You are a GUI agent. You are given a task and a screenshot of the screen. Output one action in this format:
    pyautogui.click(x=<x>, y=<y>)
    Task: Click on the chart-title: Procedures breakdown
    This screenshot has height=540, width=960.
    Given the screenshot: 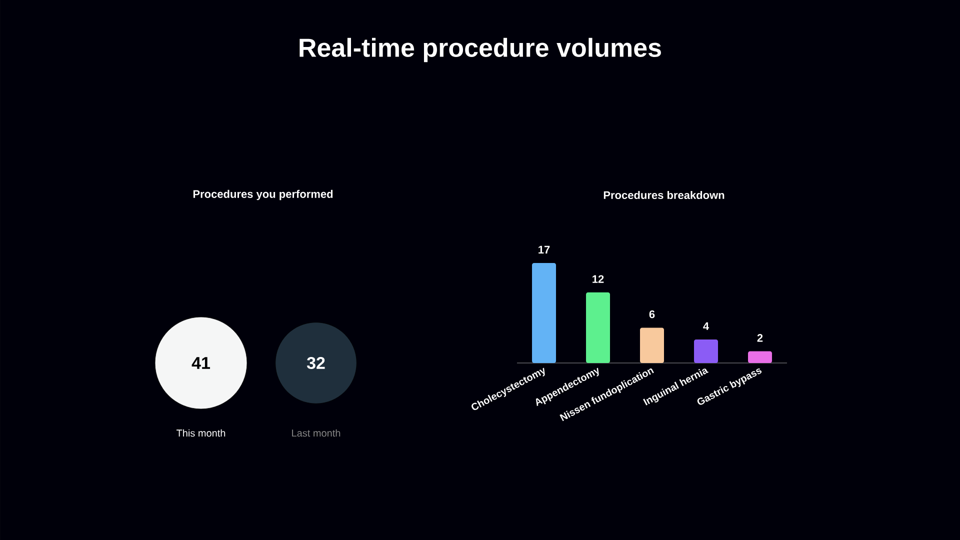 What is the action you would take?
    pyautogui.click(x=664, y=195)
    